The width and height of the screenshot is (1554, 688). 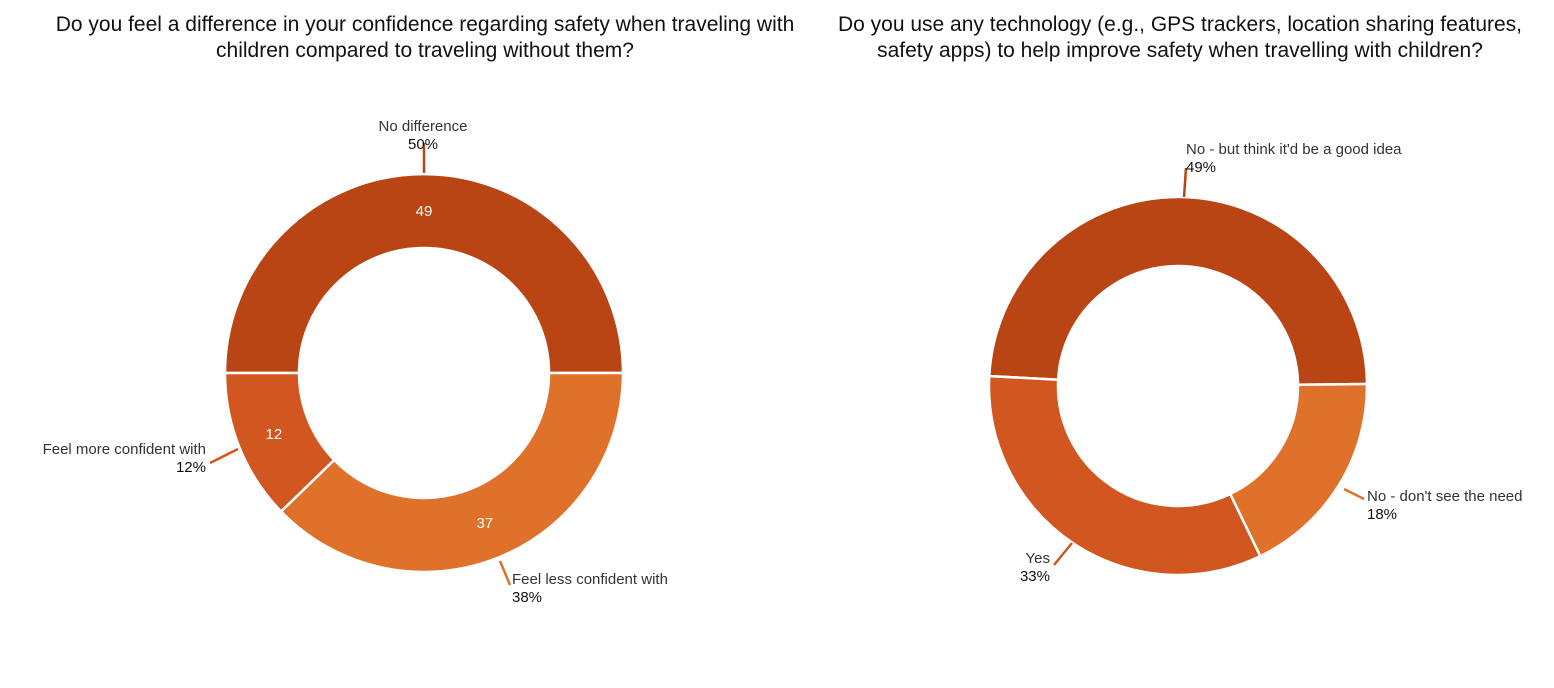 What do you see at coordinates (423, 144) in the screenshot?
I see `slice-percent-no-difference: 50%` at bounding box center [423, 144].